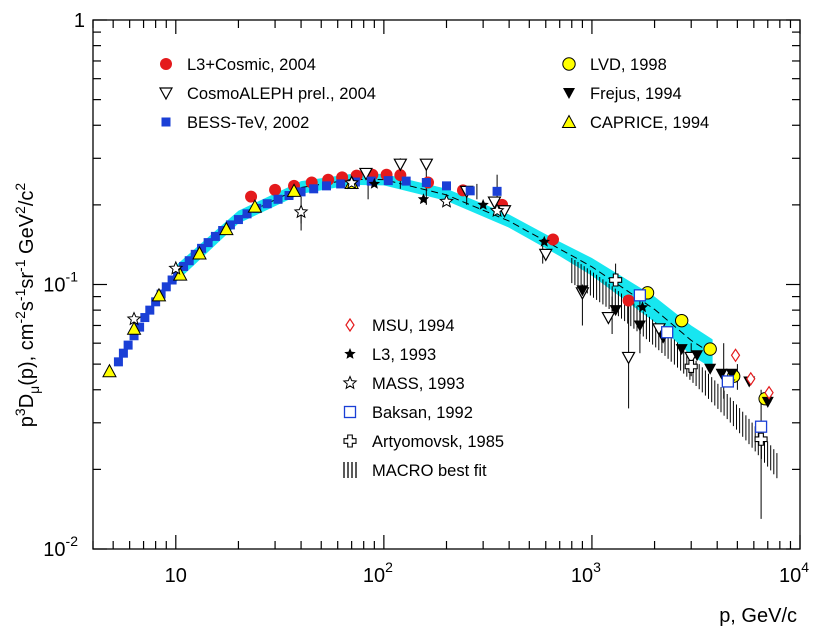 This screenshot has height=637, width=832. What do you see at coordinates (248, 123) in the screenshot?
I see `legend-label: BESS-TeV, 2002` at bounding box center [248, 123].